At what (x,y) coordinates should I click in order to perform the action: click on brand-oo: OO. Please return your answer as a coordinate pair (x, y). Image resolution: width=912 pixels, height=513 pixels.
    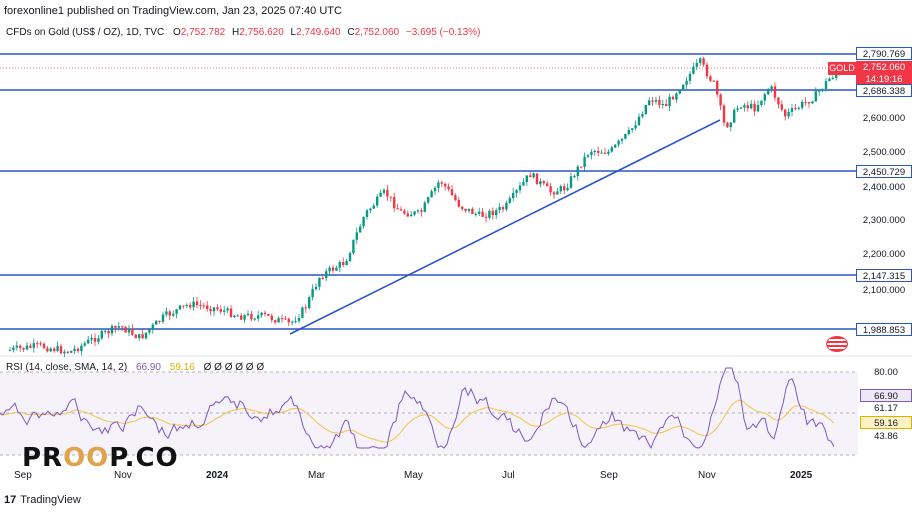
    Looking at the image, I should click on (86, 458).